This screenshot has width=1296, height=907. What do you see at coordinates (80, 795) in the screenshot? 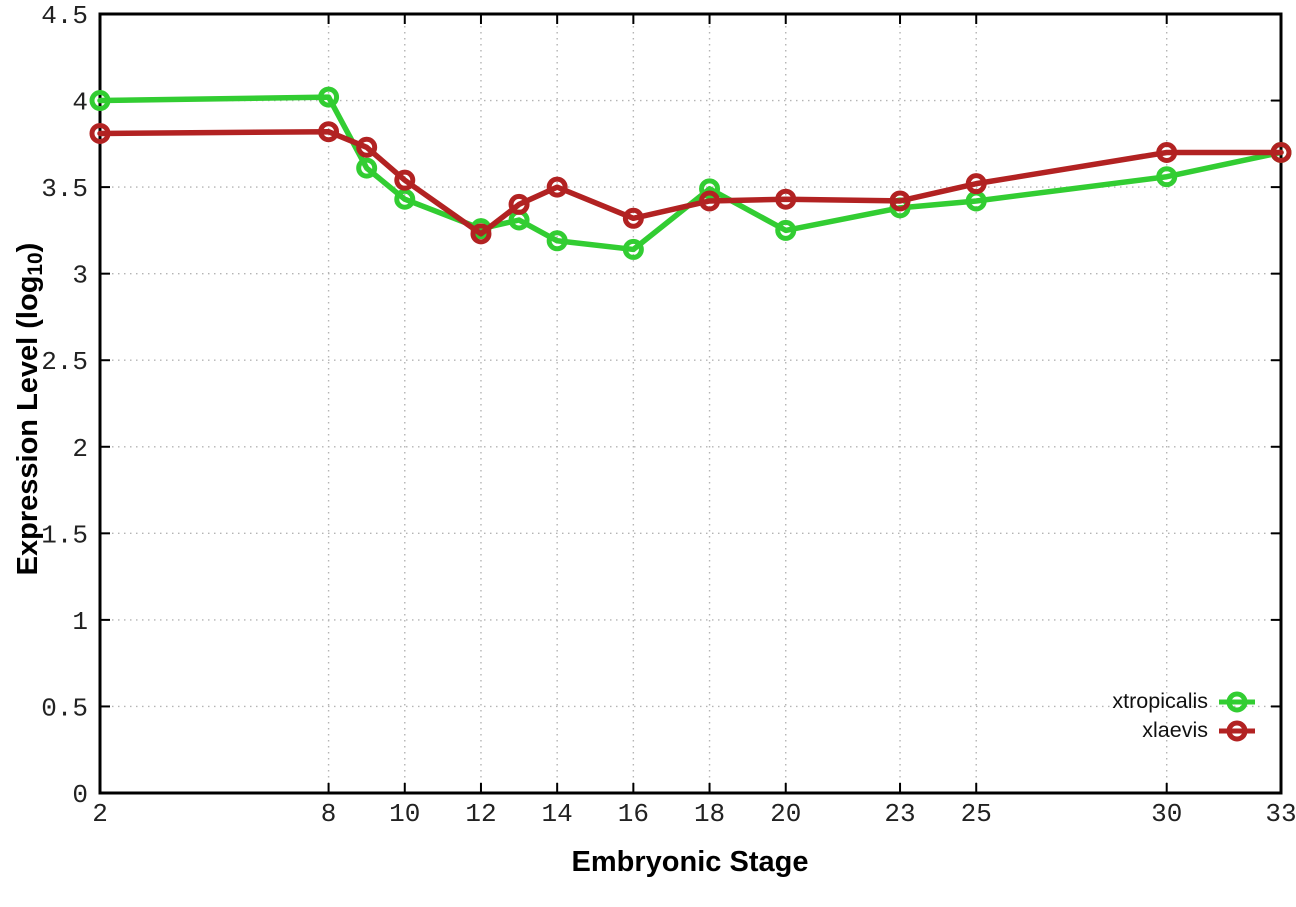
I see `y-tick-label: 0` at bounding box center [80, 795].